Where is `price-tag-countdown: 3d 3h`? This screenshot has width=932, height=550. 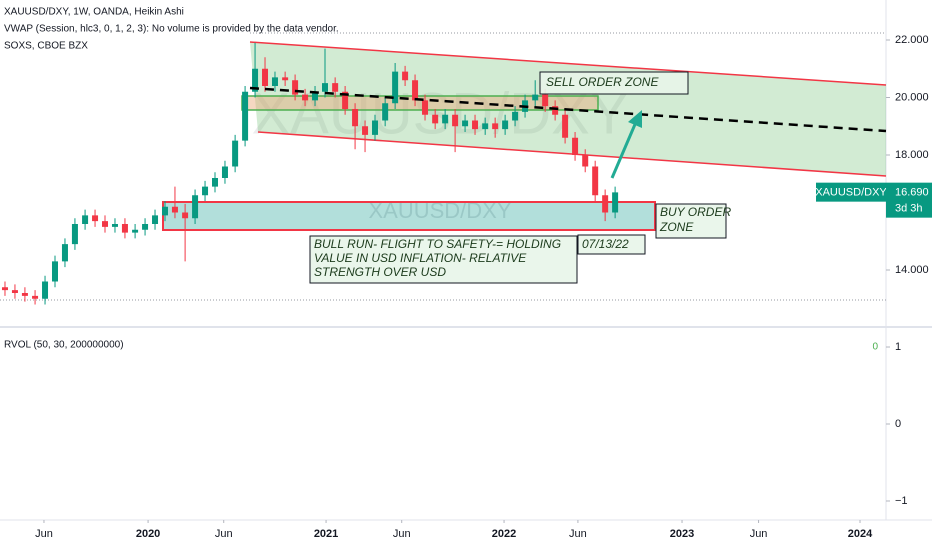
price-tag-countdown: 3d 3h is located at coordinates (909, 209).